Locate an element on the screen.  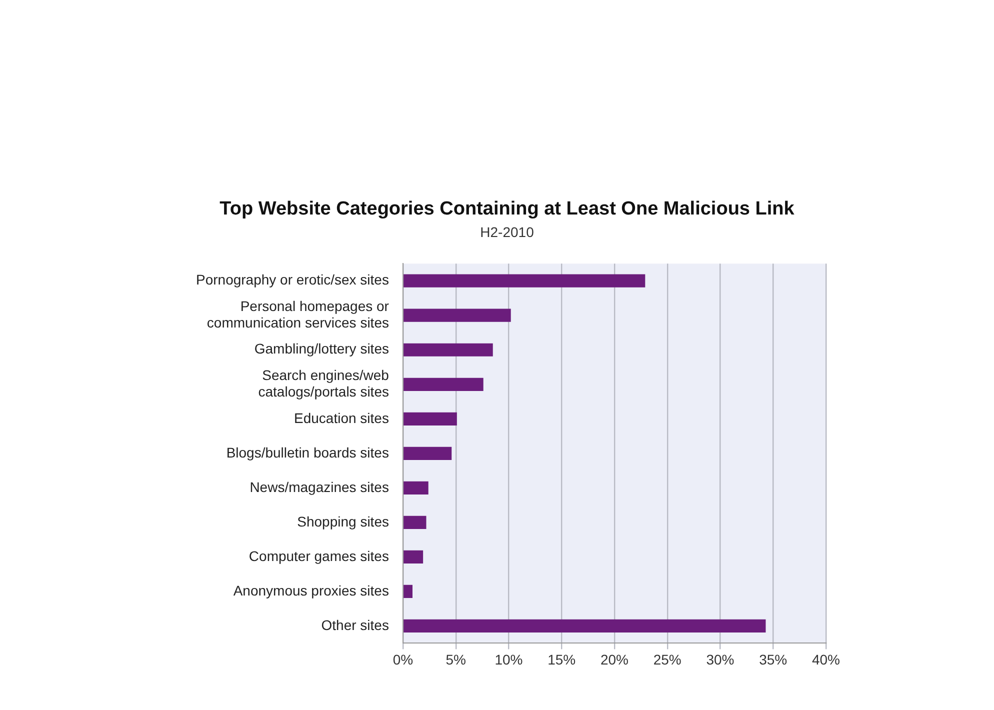
x-tick-label: 35% is located at coordinates (773, 659).